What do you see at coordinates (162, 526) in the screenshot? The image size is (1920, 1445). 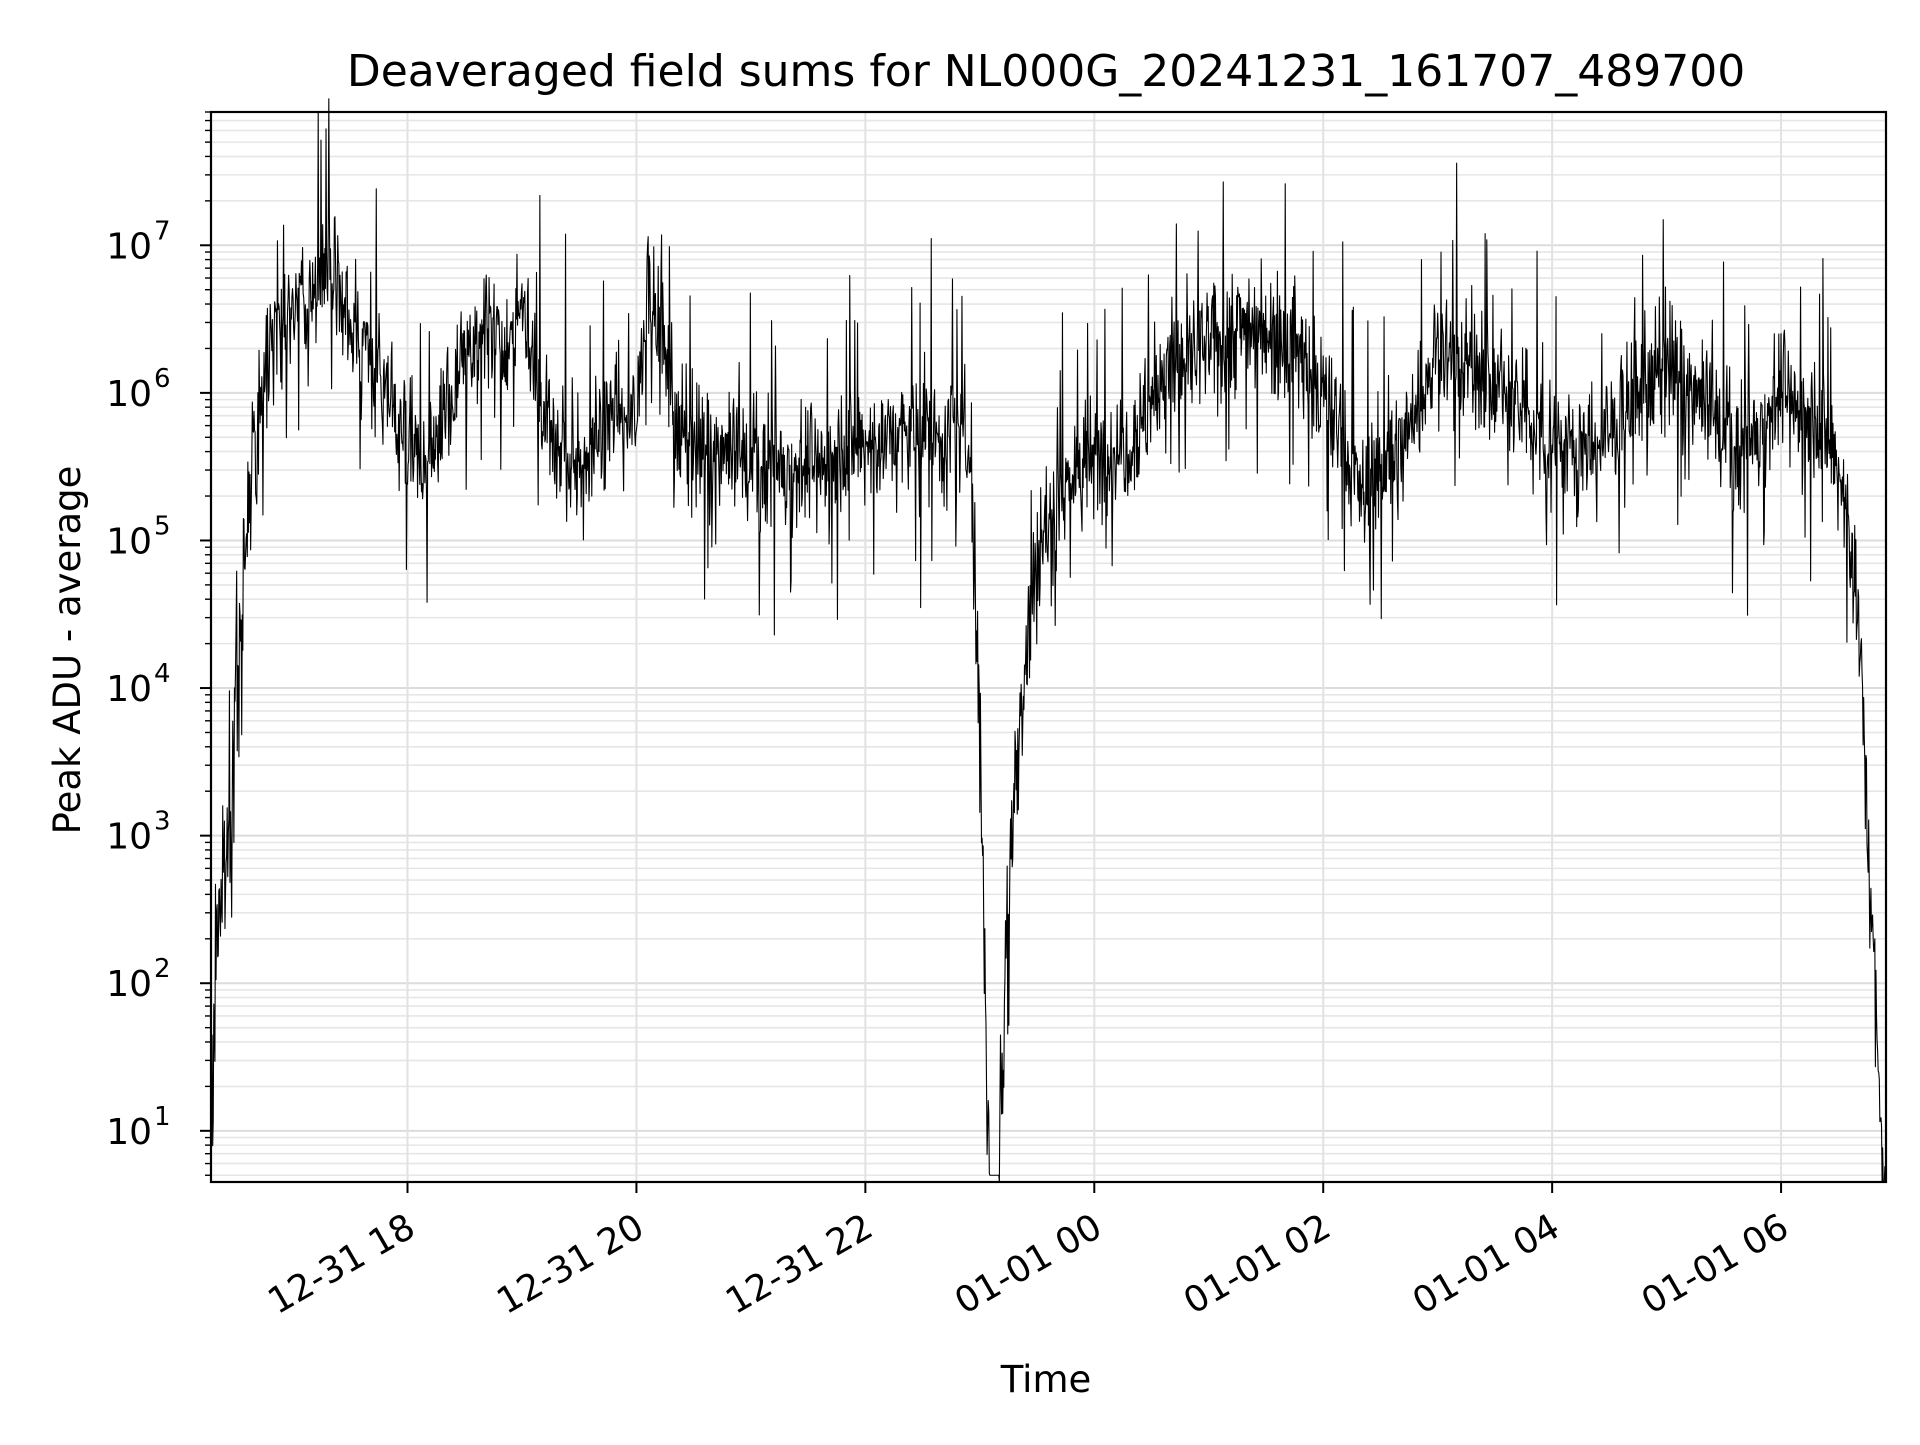 I see `y-tick-exponent: 5` at bounding box center [162, 526].